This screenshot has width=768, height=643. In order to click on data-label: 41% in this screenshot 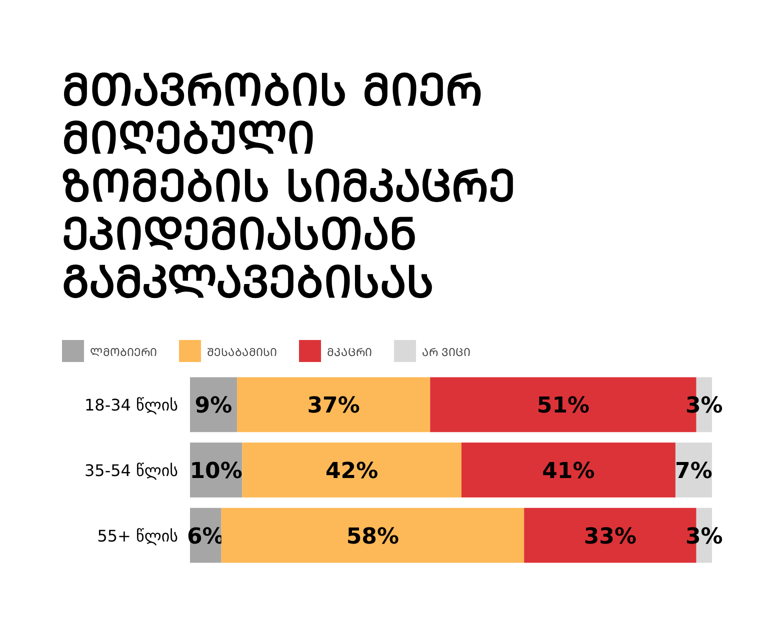, I will do `click(568, 471)`.